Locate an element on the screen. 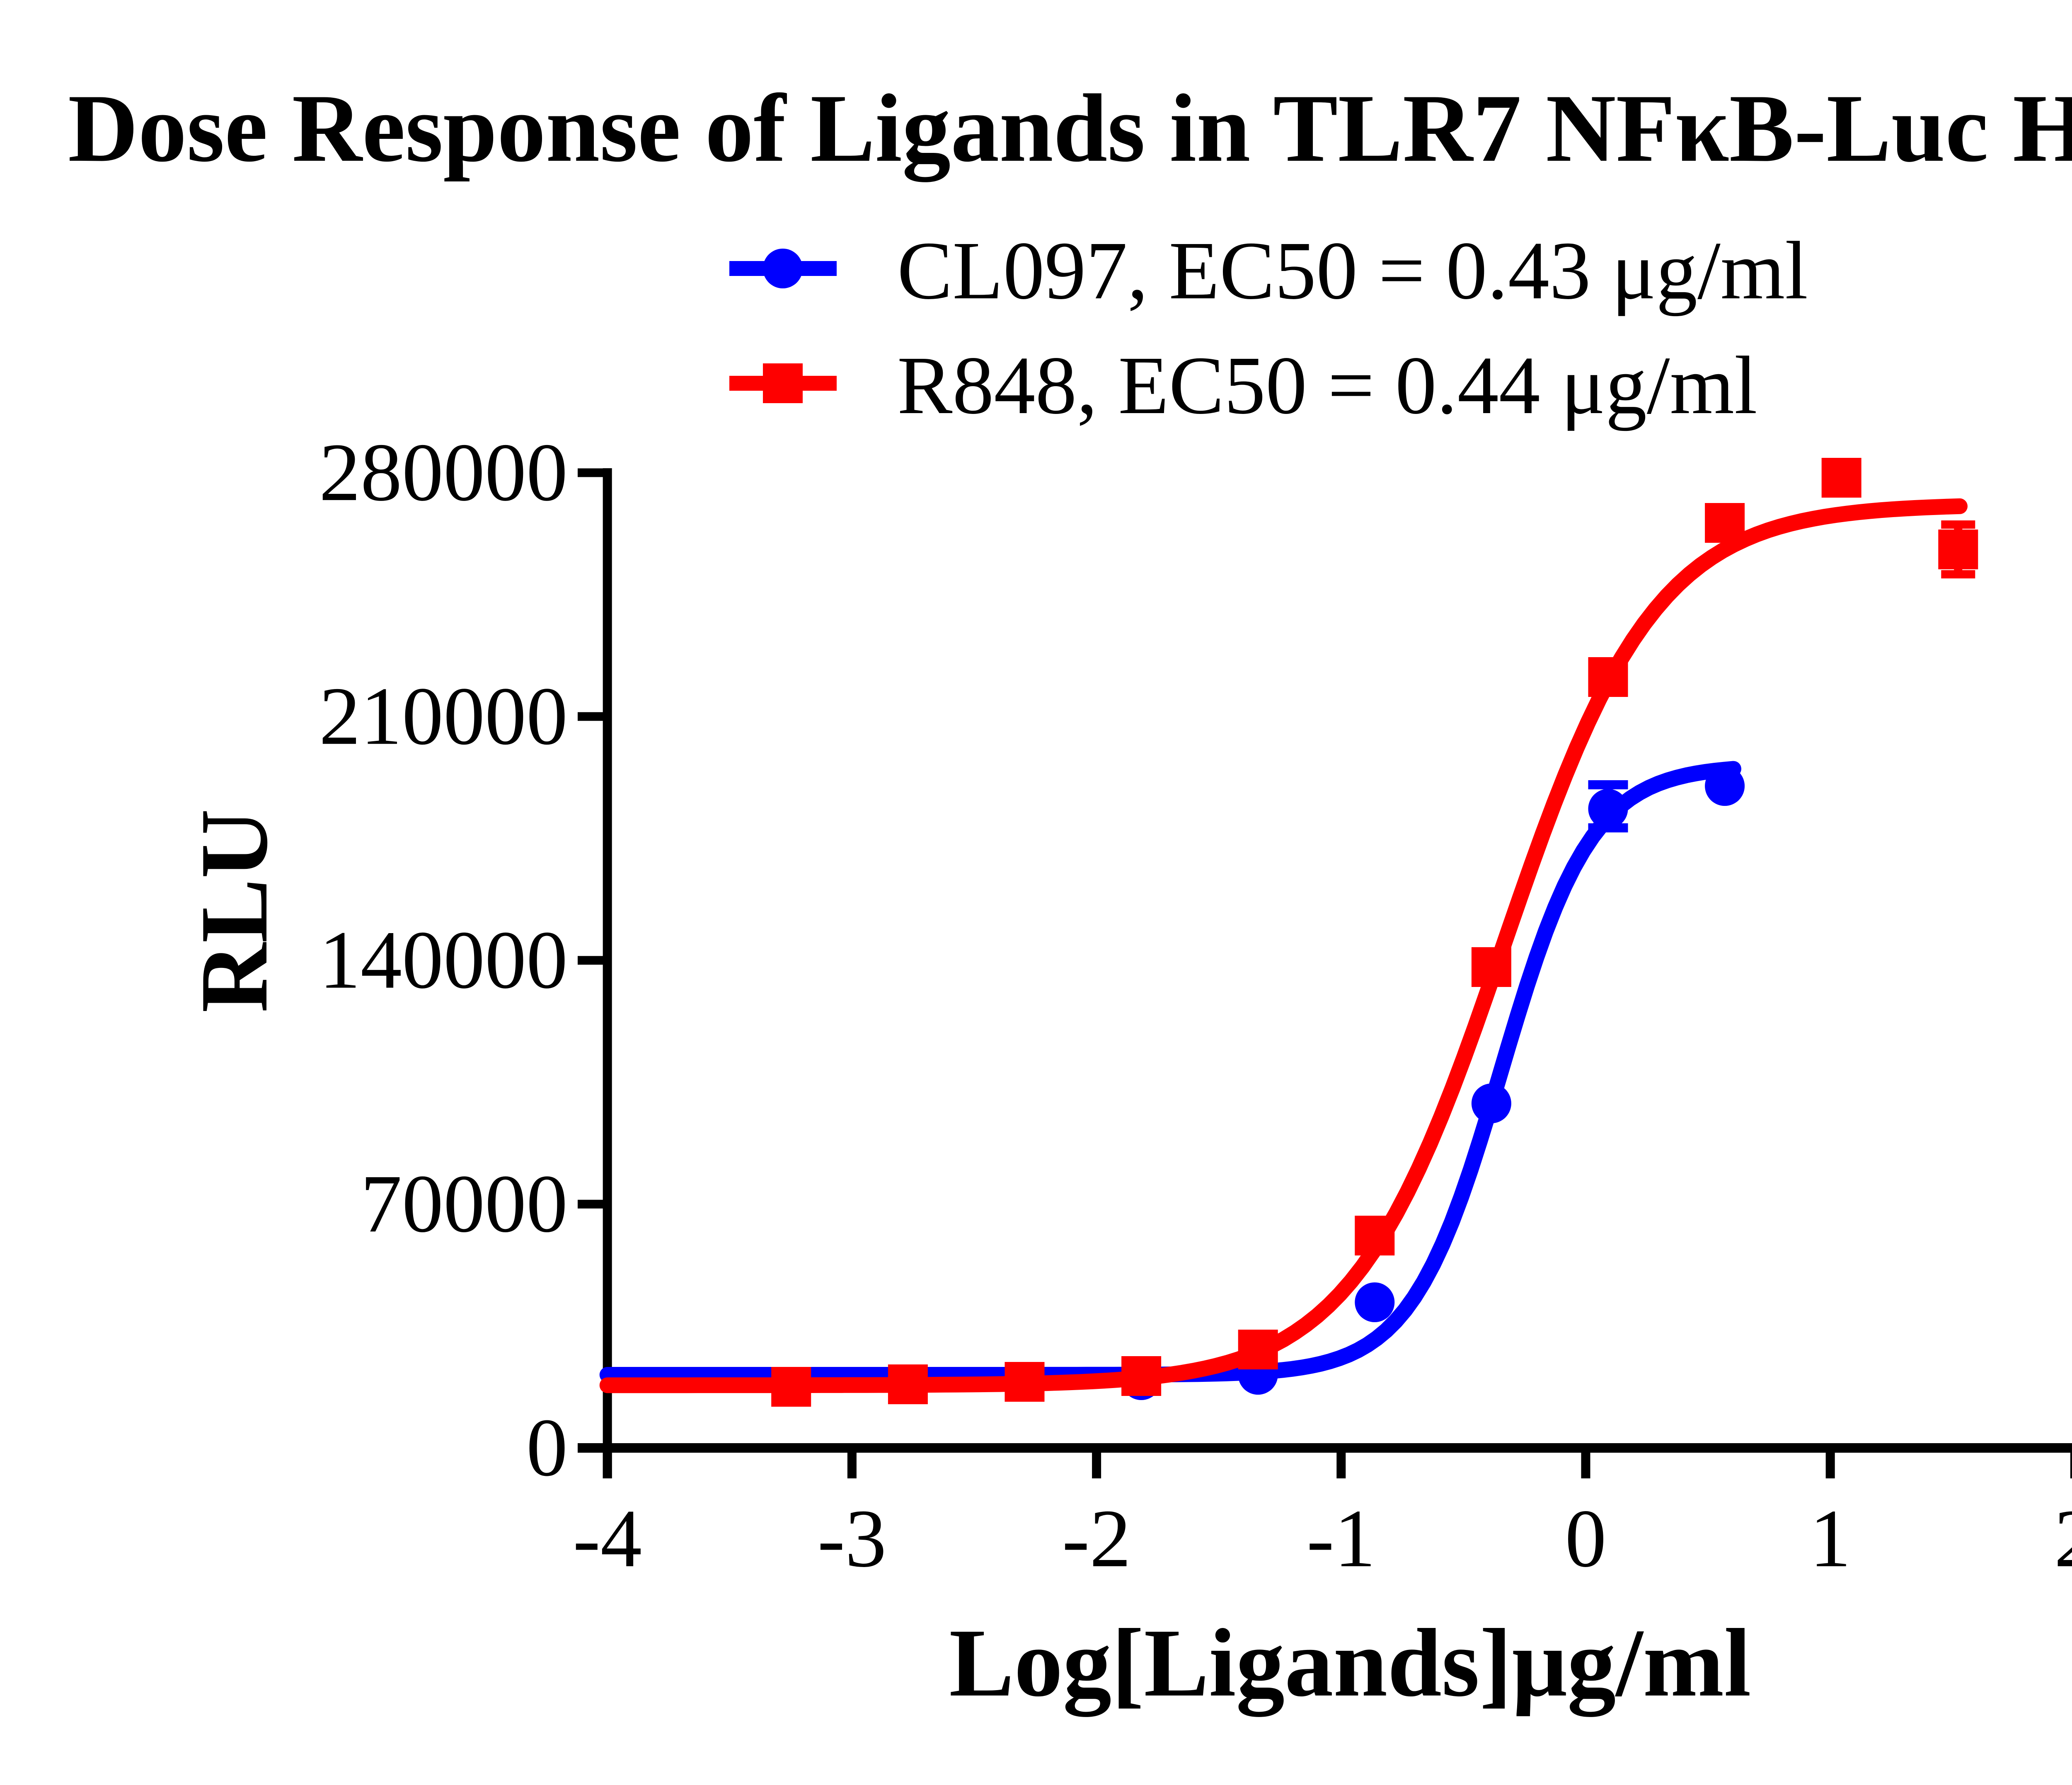  svg-text: R848, EC50 = 0.44 μg/ml is located at coordinates (1327, 385).